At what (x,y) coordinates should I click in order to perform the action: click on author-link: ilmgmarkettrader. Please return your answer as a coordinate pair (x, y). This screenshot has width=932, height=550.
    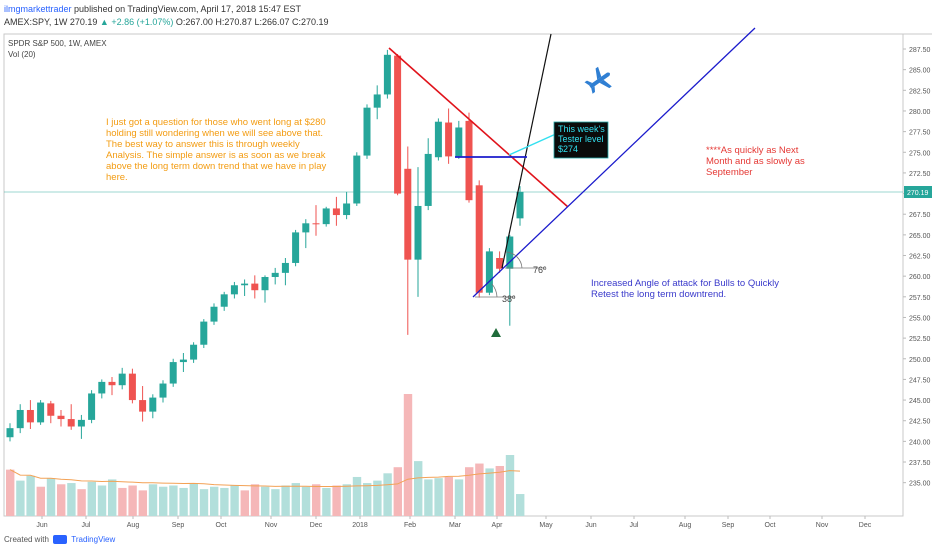
    Looking at the image, I should click on (38, 9).